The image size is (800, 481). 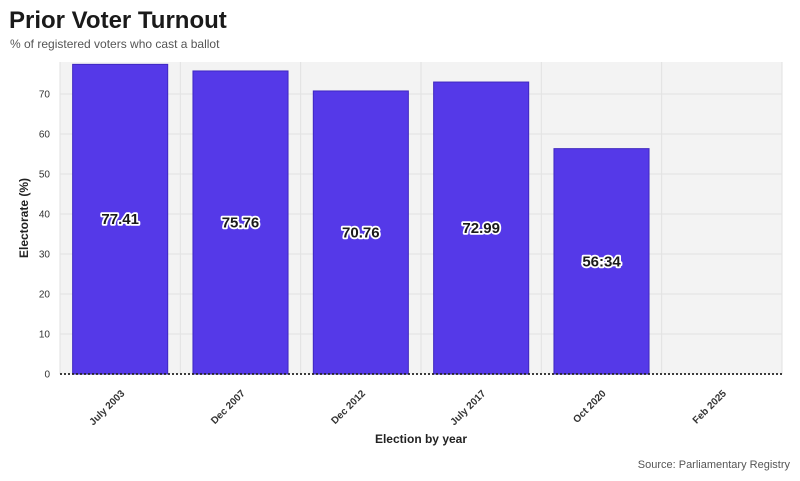 What do you see at coordinates (45, 295) in the screenshot?
I see `y-tick-label: 20` at bounding box center [45, 295].